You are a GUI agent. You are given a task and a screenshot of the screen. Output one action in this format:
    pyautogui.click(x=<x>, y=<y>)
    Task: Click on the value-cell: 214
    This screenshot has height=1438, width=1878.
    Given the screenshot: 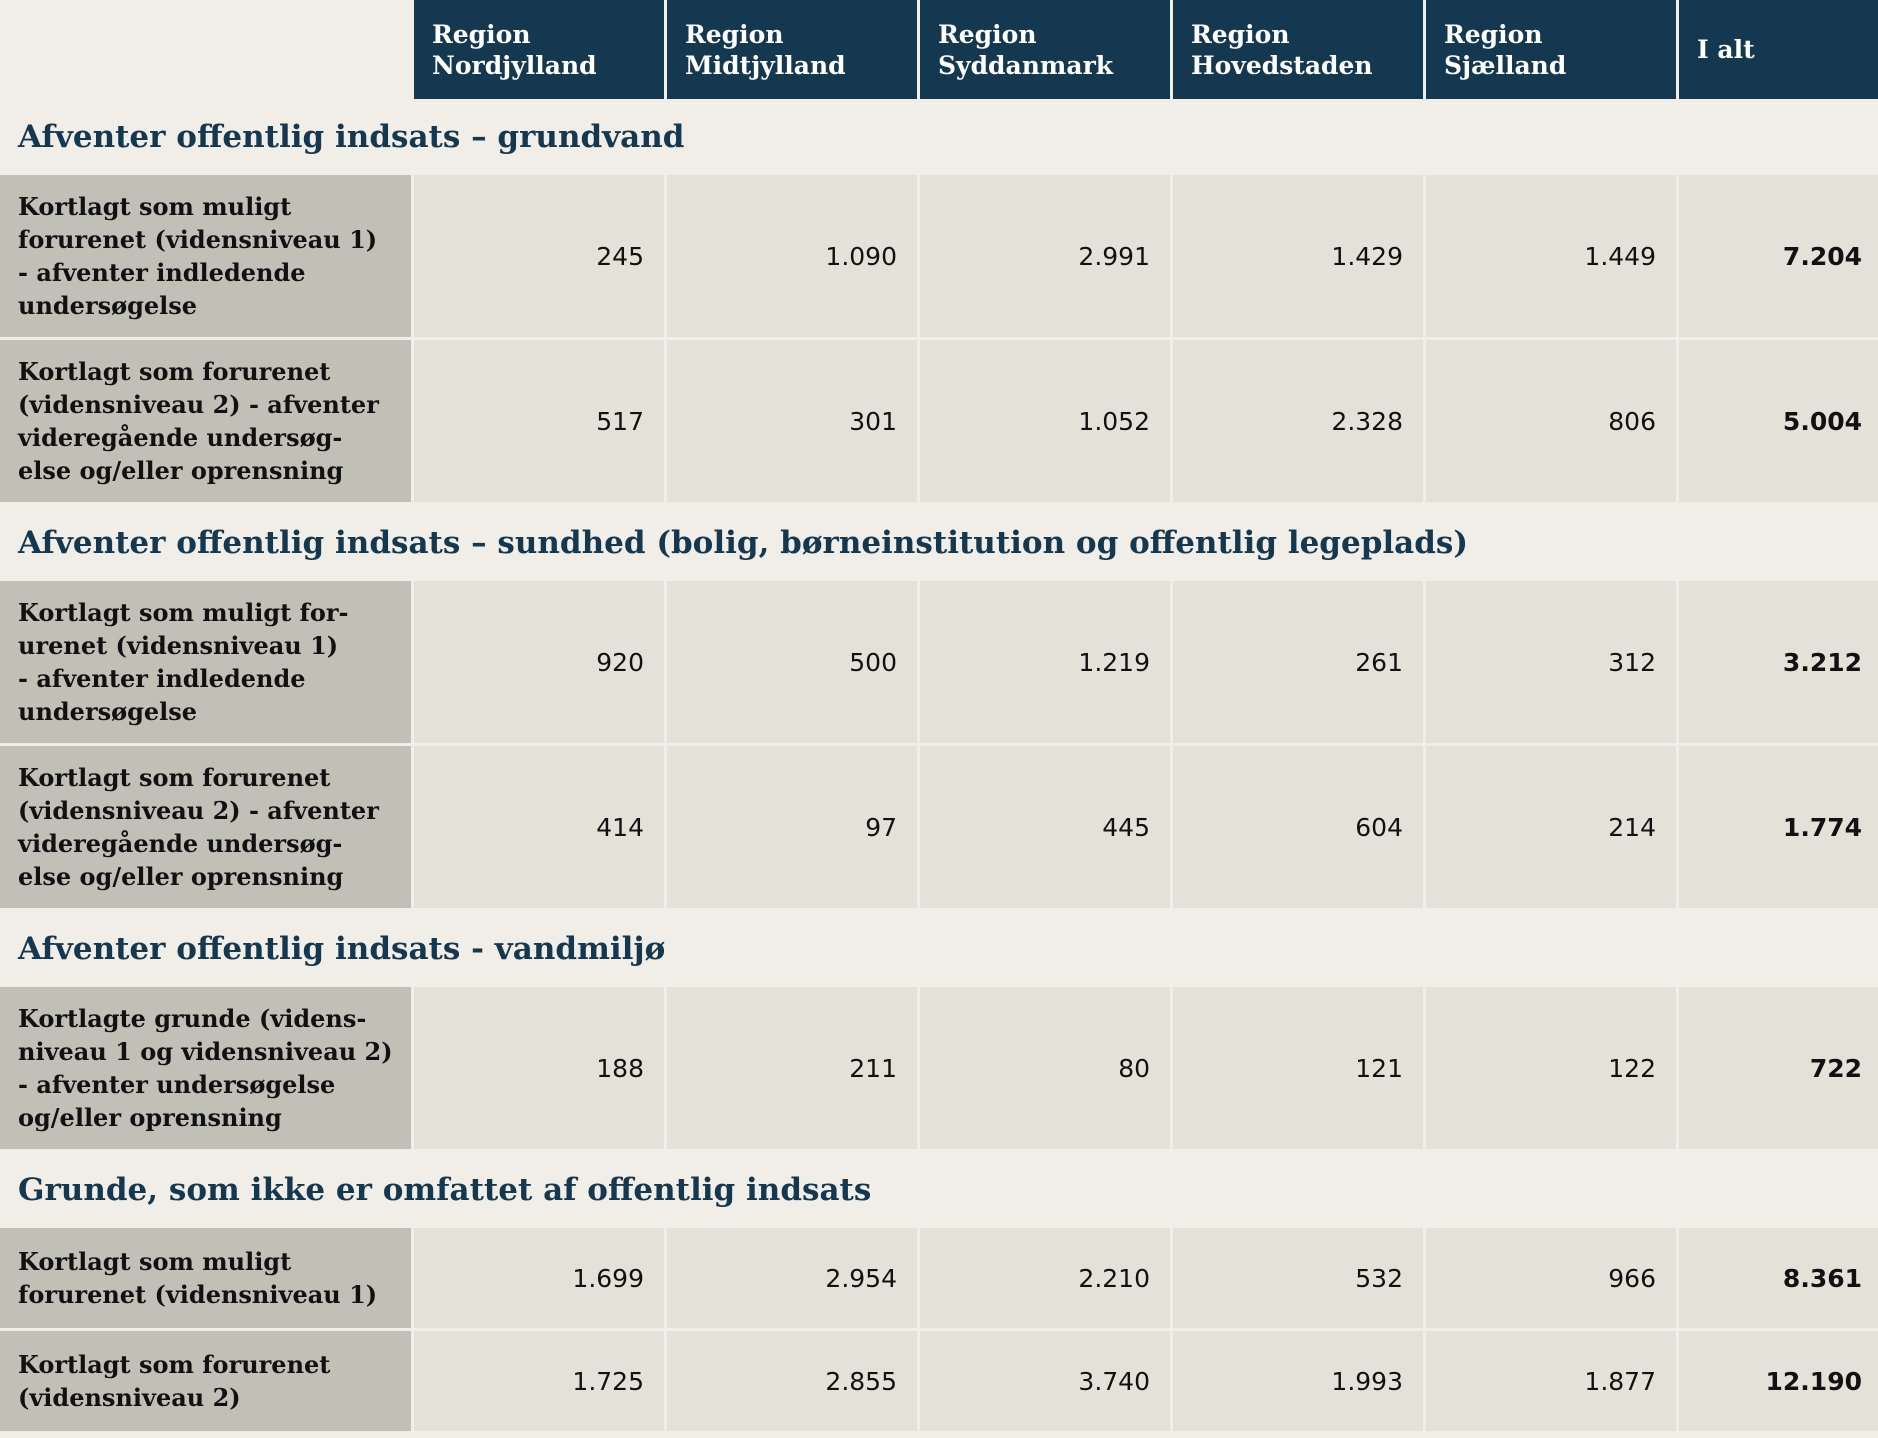 What is the action you would take?
    pyautogui.click(x=1551, y=827)
    